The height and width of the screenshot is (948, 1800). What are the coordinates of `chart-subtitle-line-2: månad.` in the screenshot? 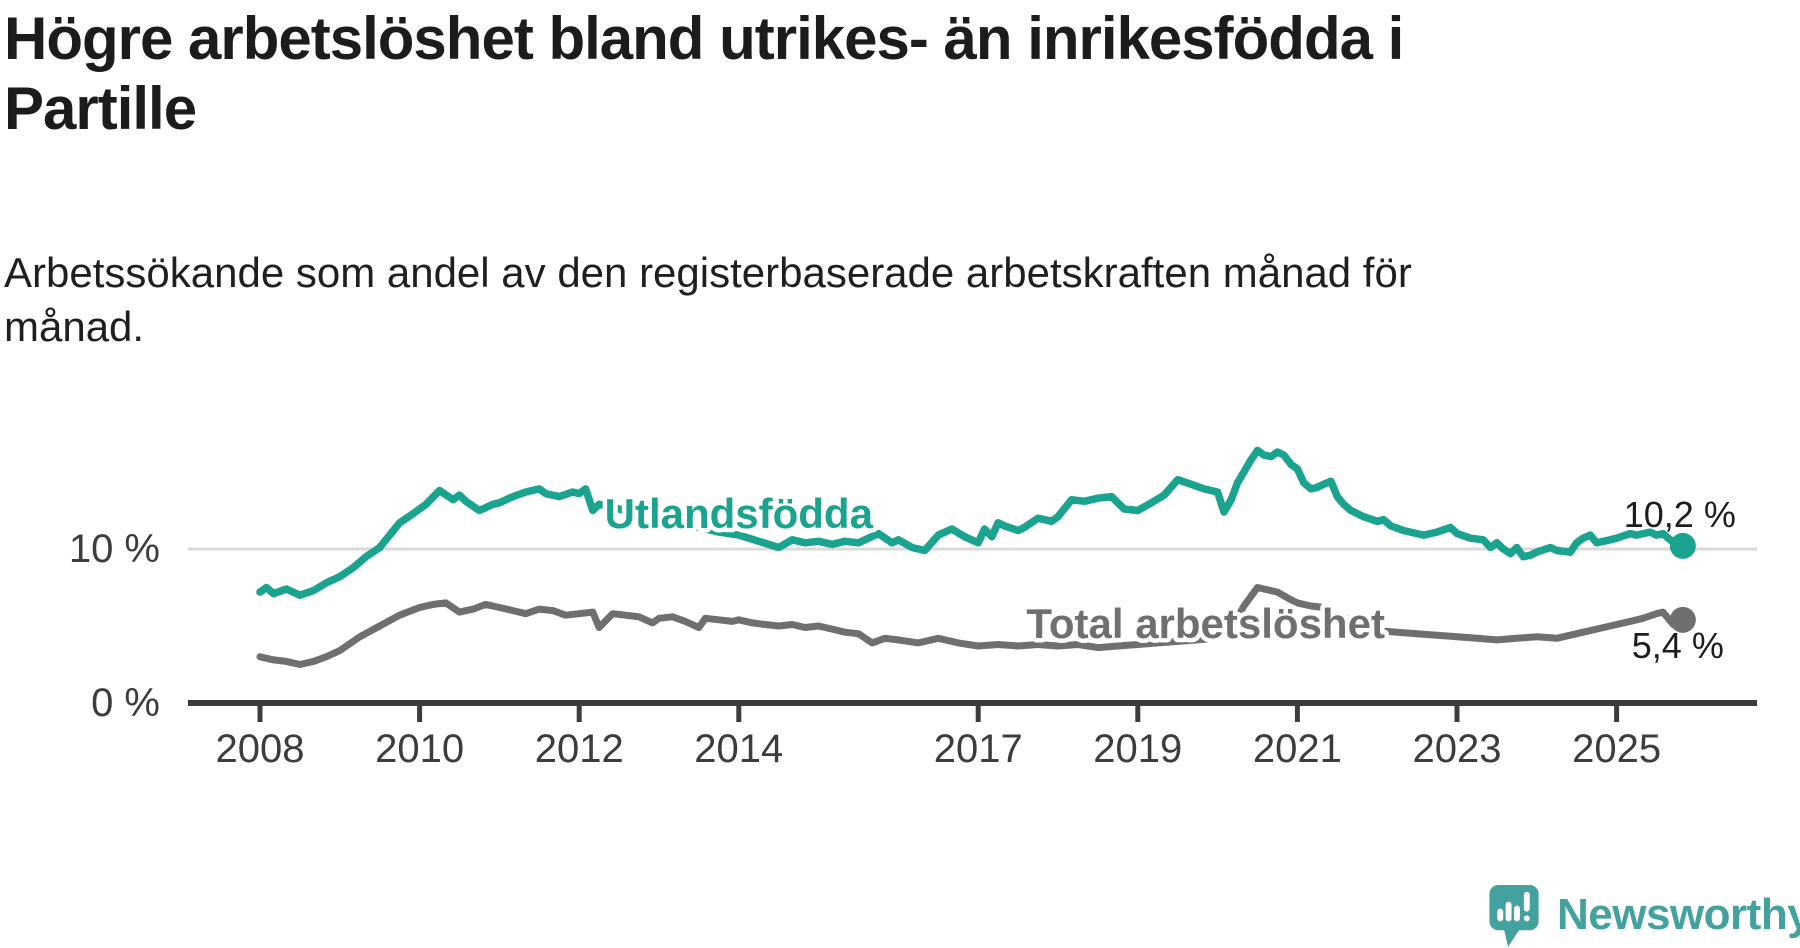 It's located at (74, 326).